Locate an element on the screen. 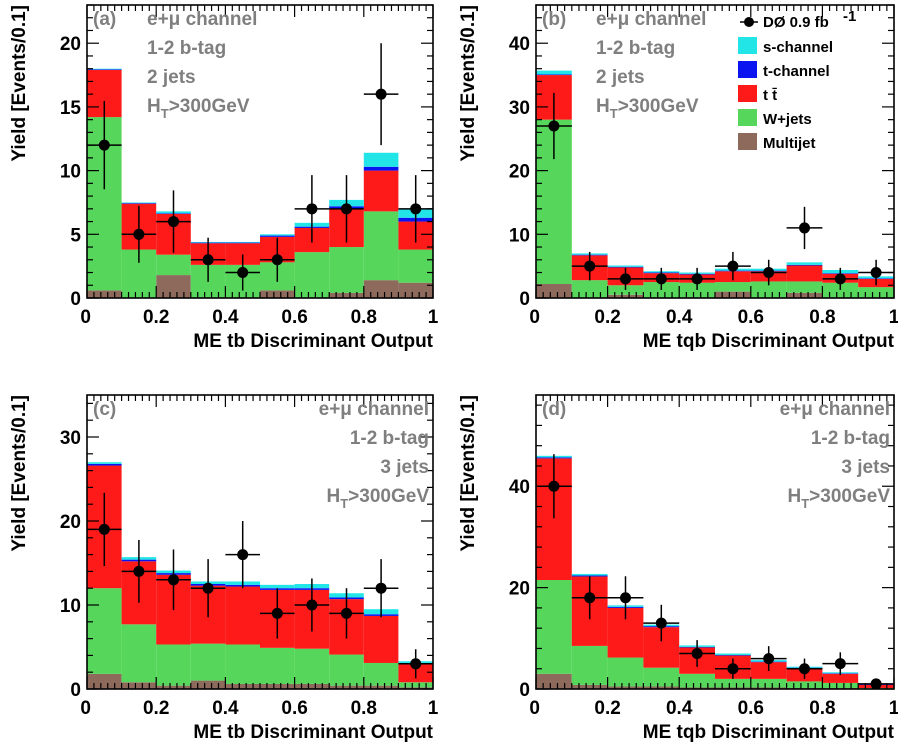 This screenshot has width=898, height=749. y-tick-label: 0 is located at coordinates (75, 690).